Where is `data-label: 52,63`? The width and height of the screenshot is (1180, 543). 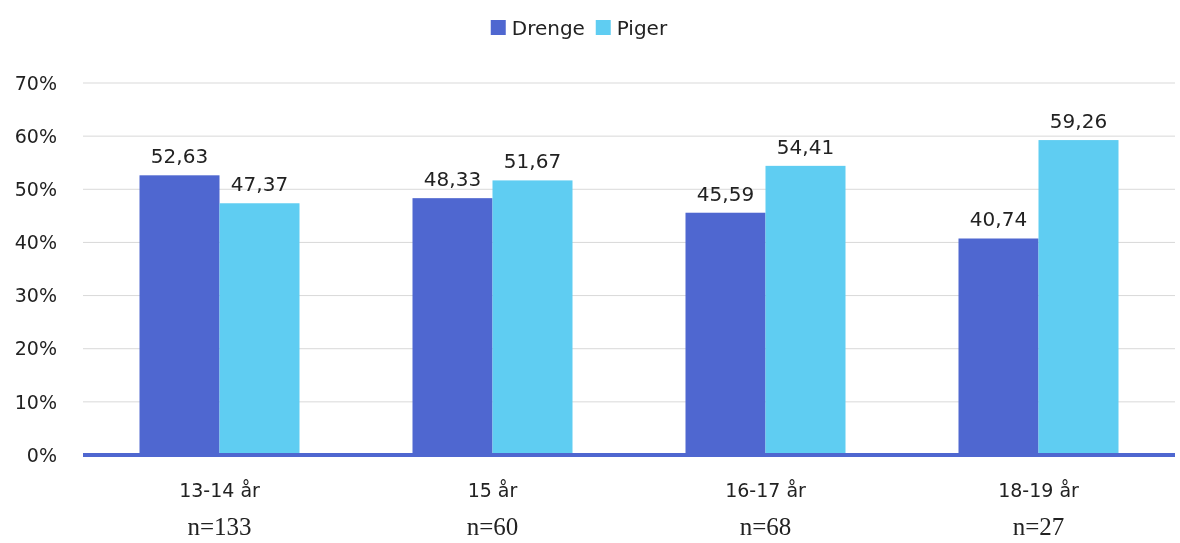
data-label: 52,63 is located at coordinates (179, 156).